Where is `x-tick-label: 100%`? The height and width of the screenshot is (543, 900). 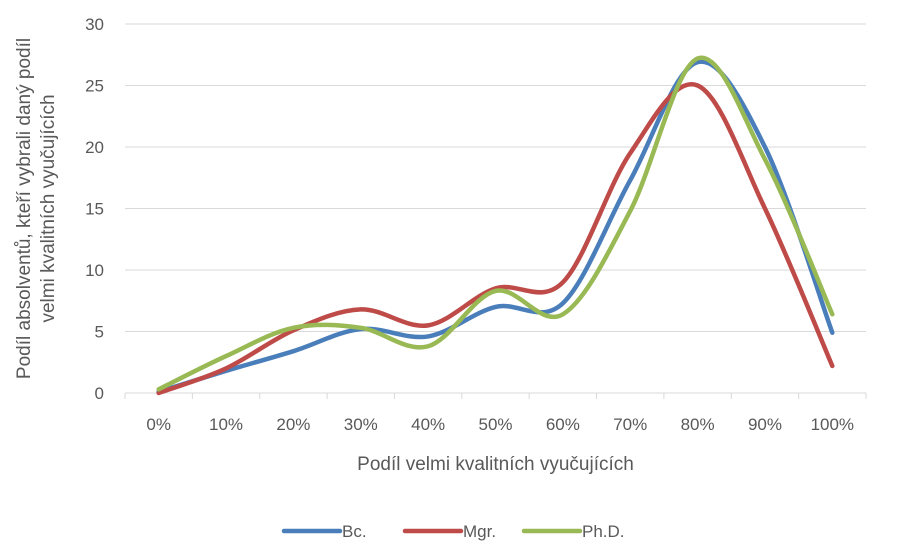
x-tick-label: 100% is located at coordinates (832, 424).